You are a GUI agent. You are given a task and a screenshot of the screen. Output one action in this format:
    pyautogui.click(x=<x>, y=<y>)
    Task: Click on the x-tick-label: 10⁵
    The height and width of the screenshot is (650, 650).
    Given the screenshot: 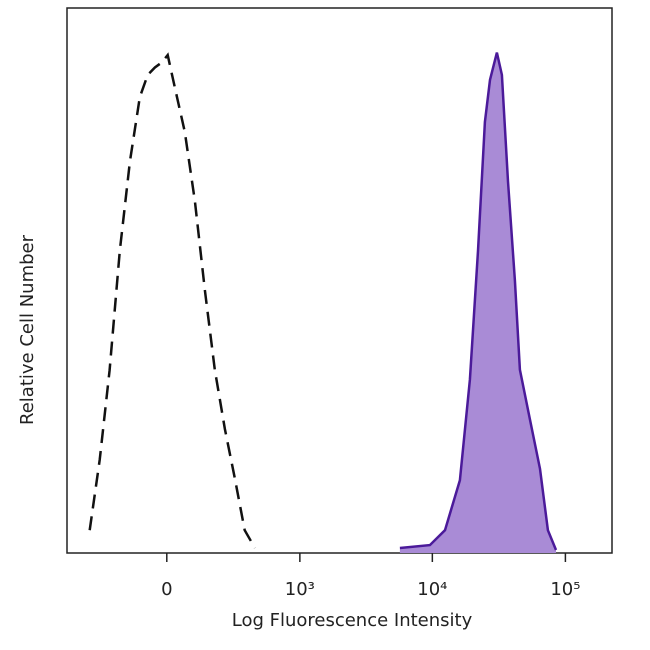 What is the action you would take?
    pyautogui.click(x=565, y=589)
    